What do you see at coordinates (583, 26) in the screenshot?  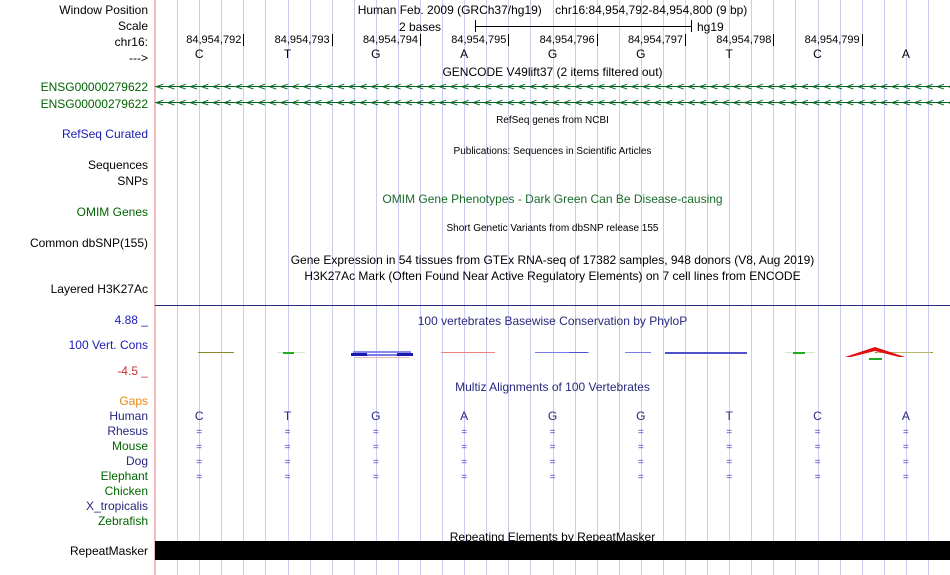 I see `scale-bar-line` at bounding box center [583, 26].